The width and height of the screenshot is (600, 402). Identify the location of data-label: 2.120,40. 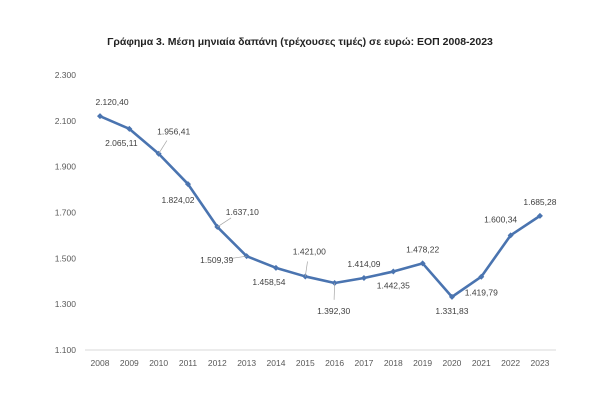
(111, 102).